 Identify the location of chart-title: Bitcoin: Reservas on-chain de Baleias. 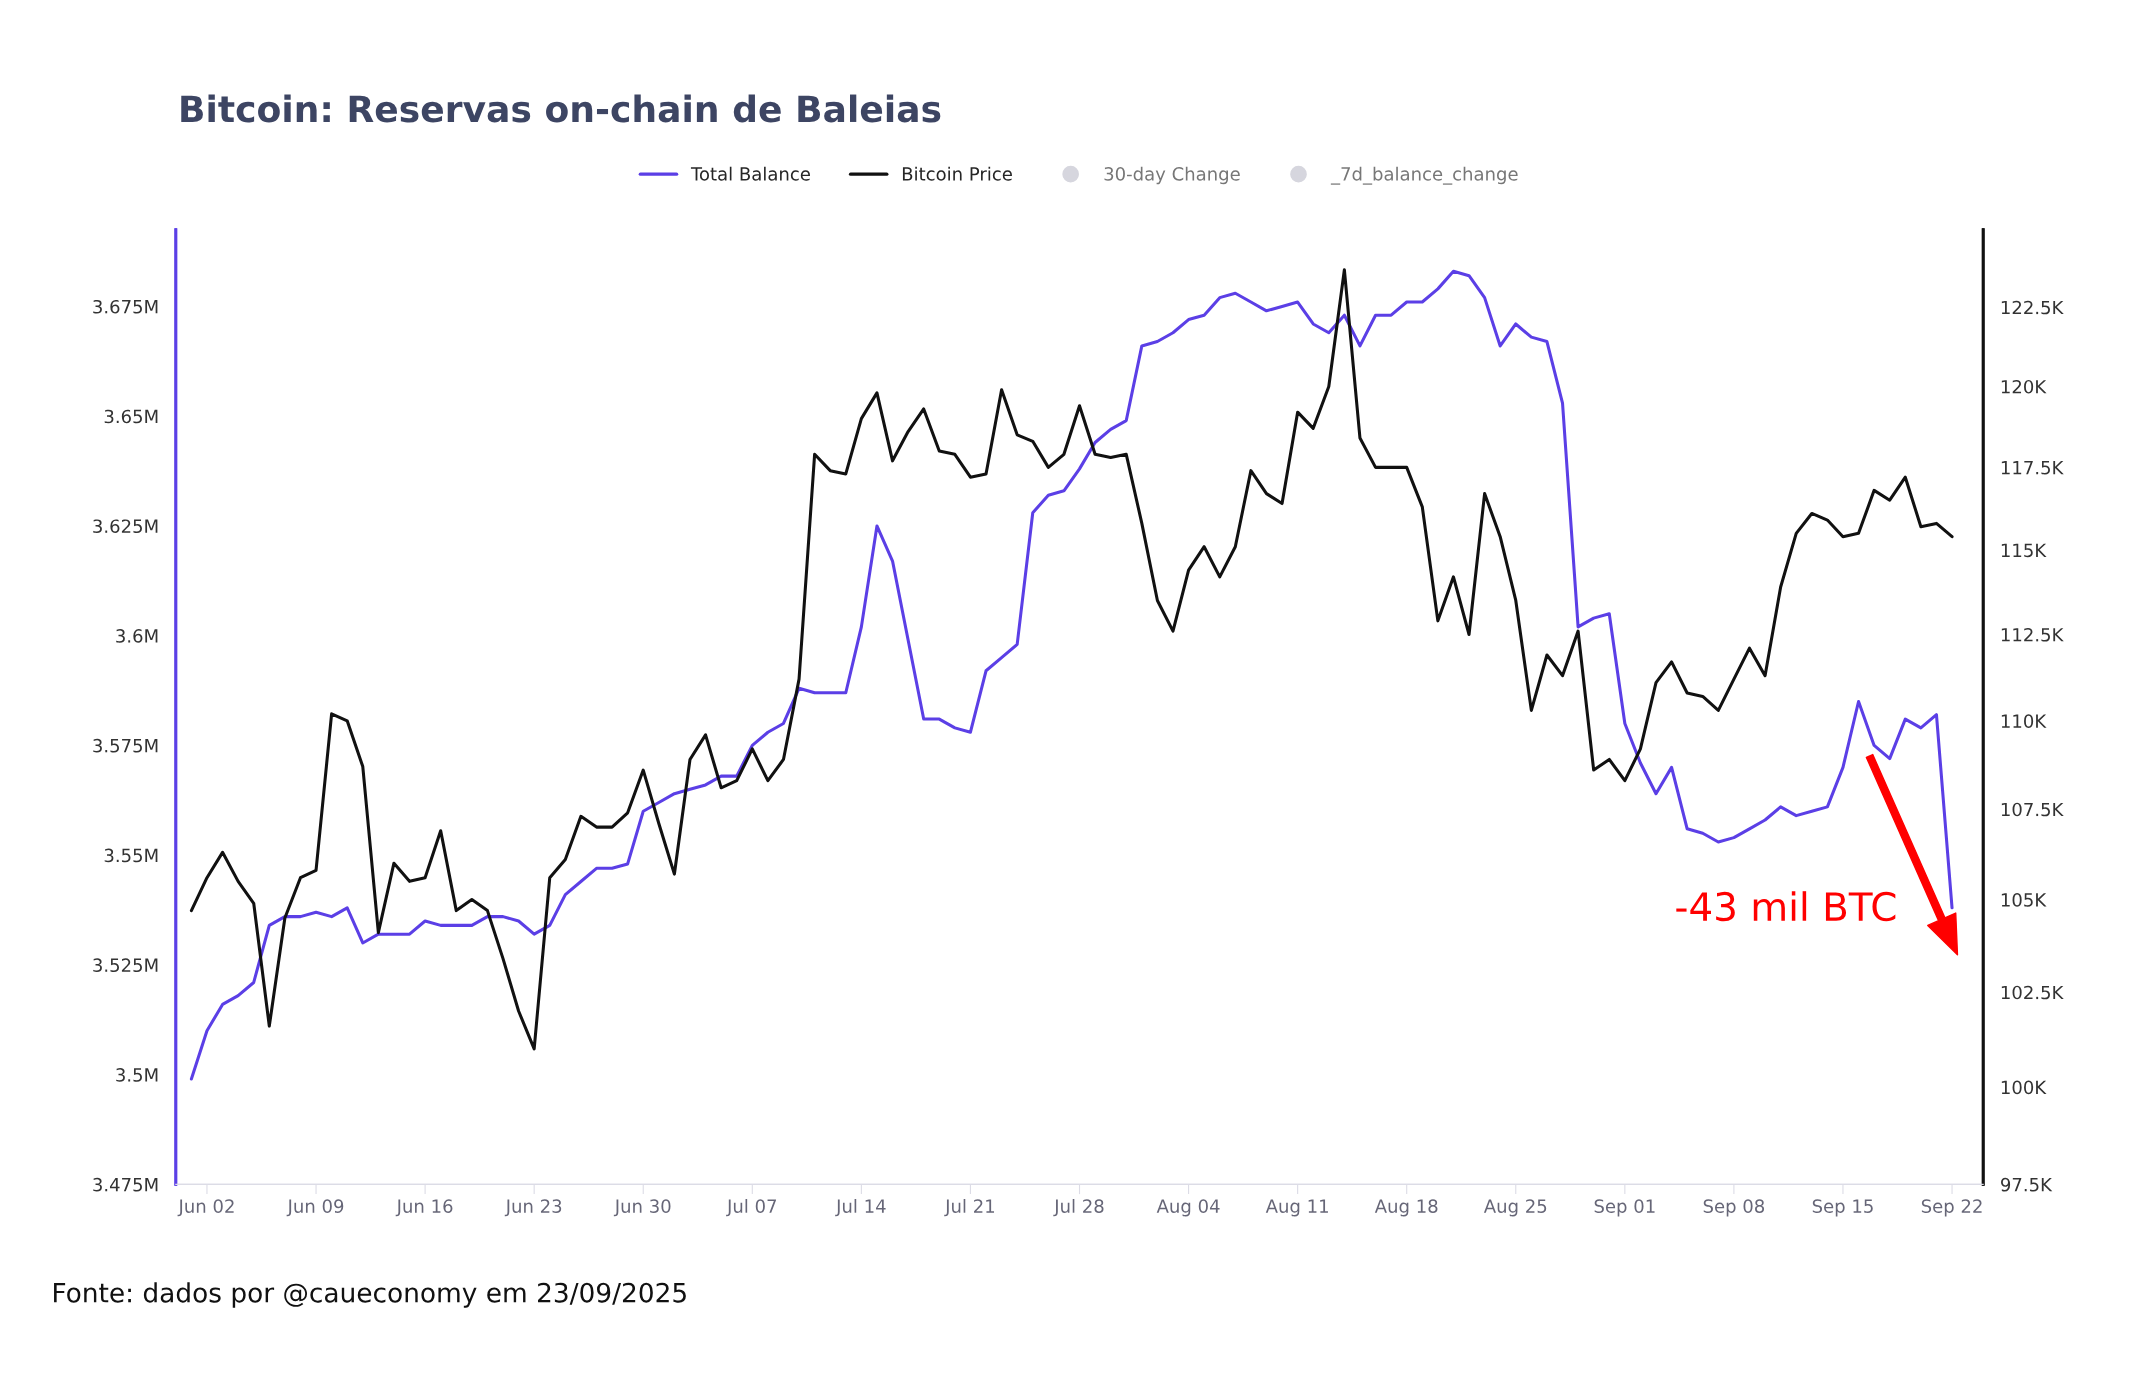
(561, 108).